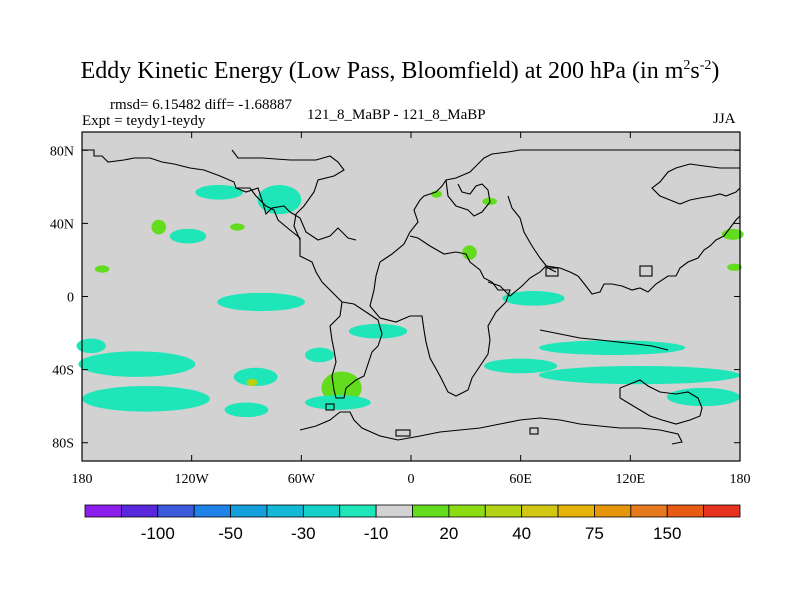 The image size is (800, 600). Describe the element at coordinates (230, 533) in the screenshot. I see `colorbar-label: -50` at that location.